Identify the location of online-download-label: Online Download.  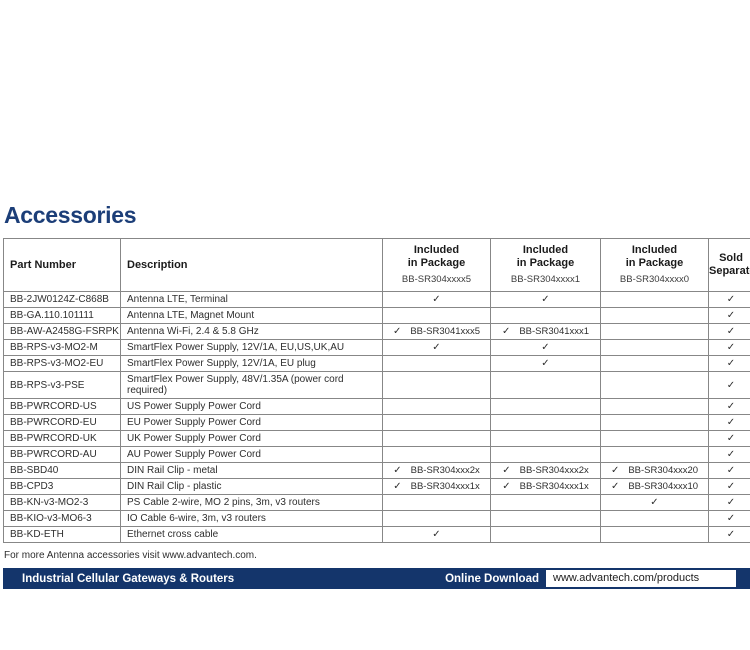
(492, 578).